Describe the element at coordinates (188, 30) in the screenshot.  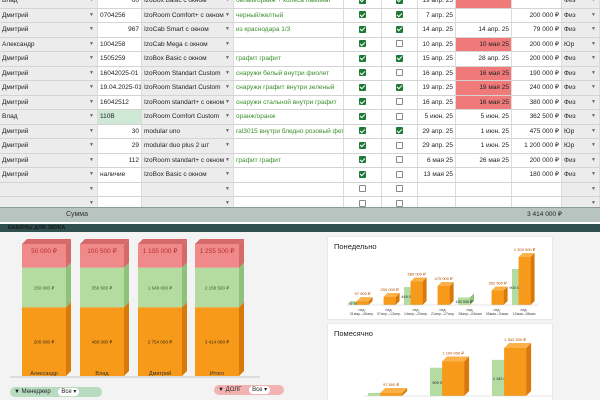
I see `product-cell: IzoCab Smart с окном ▼` at that location.